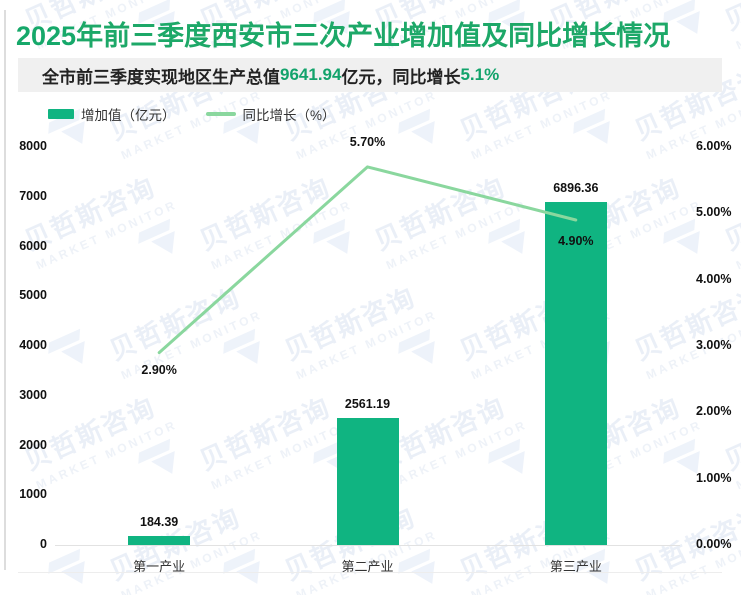 This screenshot has width=741, height=595. Describe the element at coordinates (159, 521) in the screenshot. I see `bar-value-label-1: 184.39` at that location.